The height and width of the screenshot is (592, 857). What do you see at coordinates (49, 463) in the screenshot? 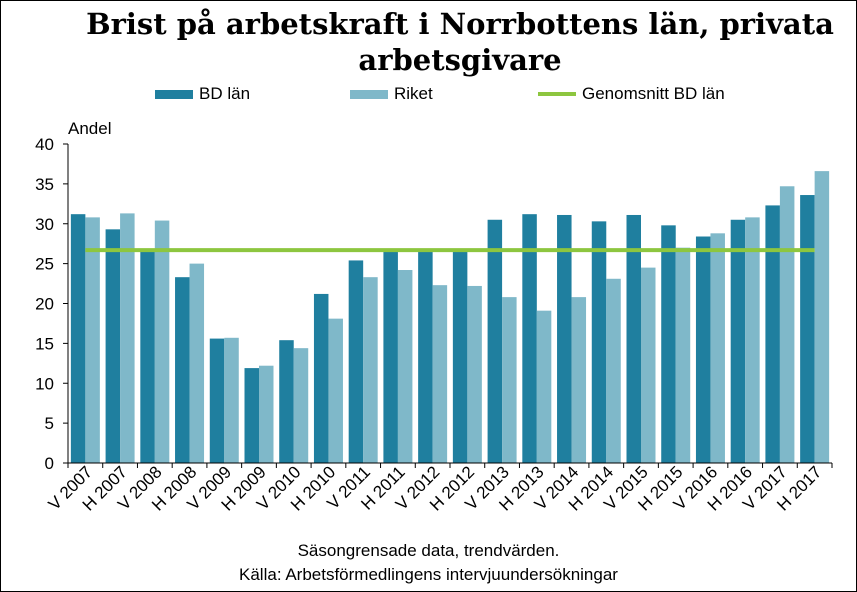
I see `y-tick-label: 0` at bounding box center [49, 463].